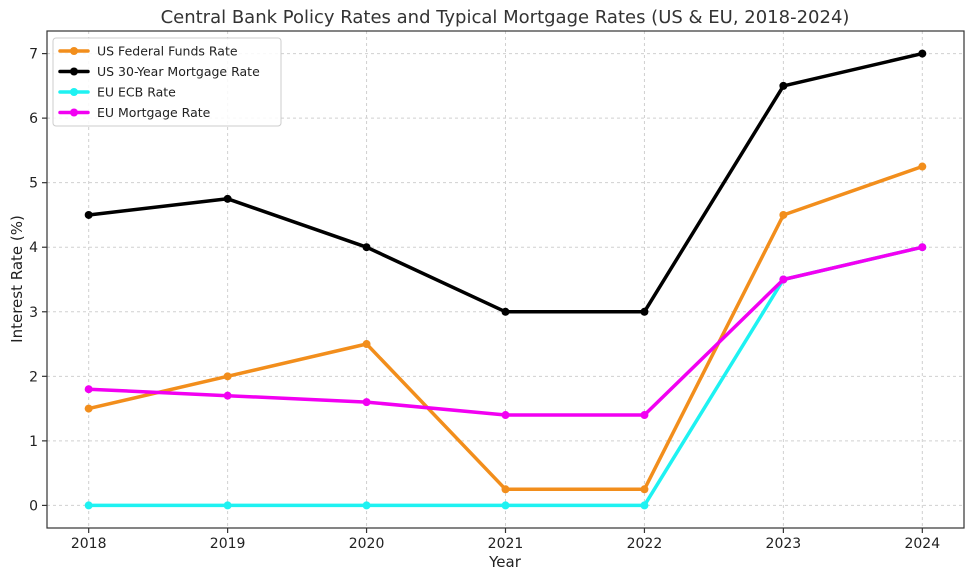  What do you see at coordinates (367, 544) in the screenshot?
I see `x-tick-label: 2020` at bounding box center [367, 544].